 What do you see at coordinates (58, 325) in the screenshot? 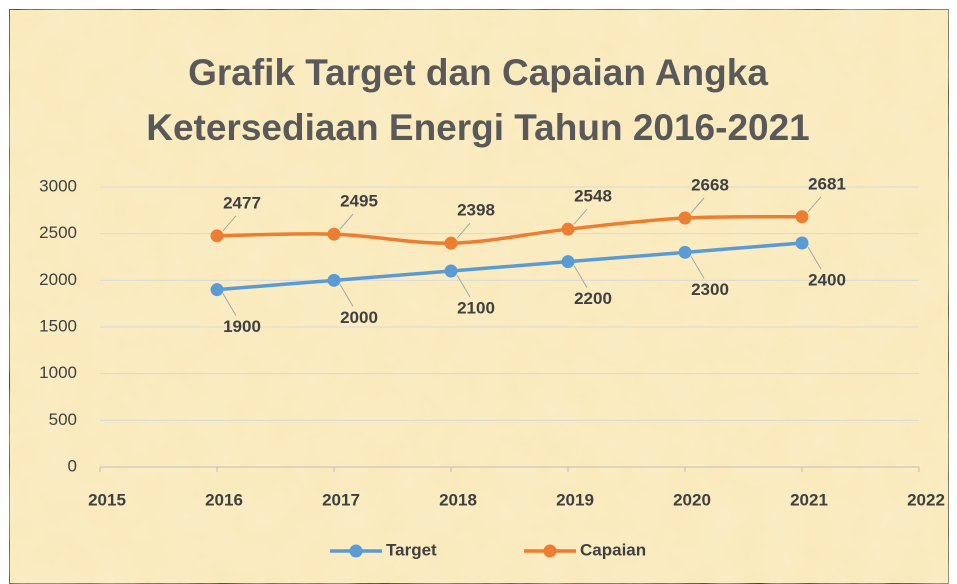
I see `y-tick-label: 1500` at bounding box center [58, 325].